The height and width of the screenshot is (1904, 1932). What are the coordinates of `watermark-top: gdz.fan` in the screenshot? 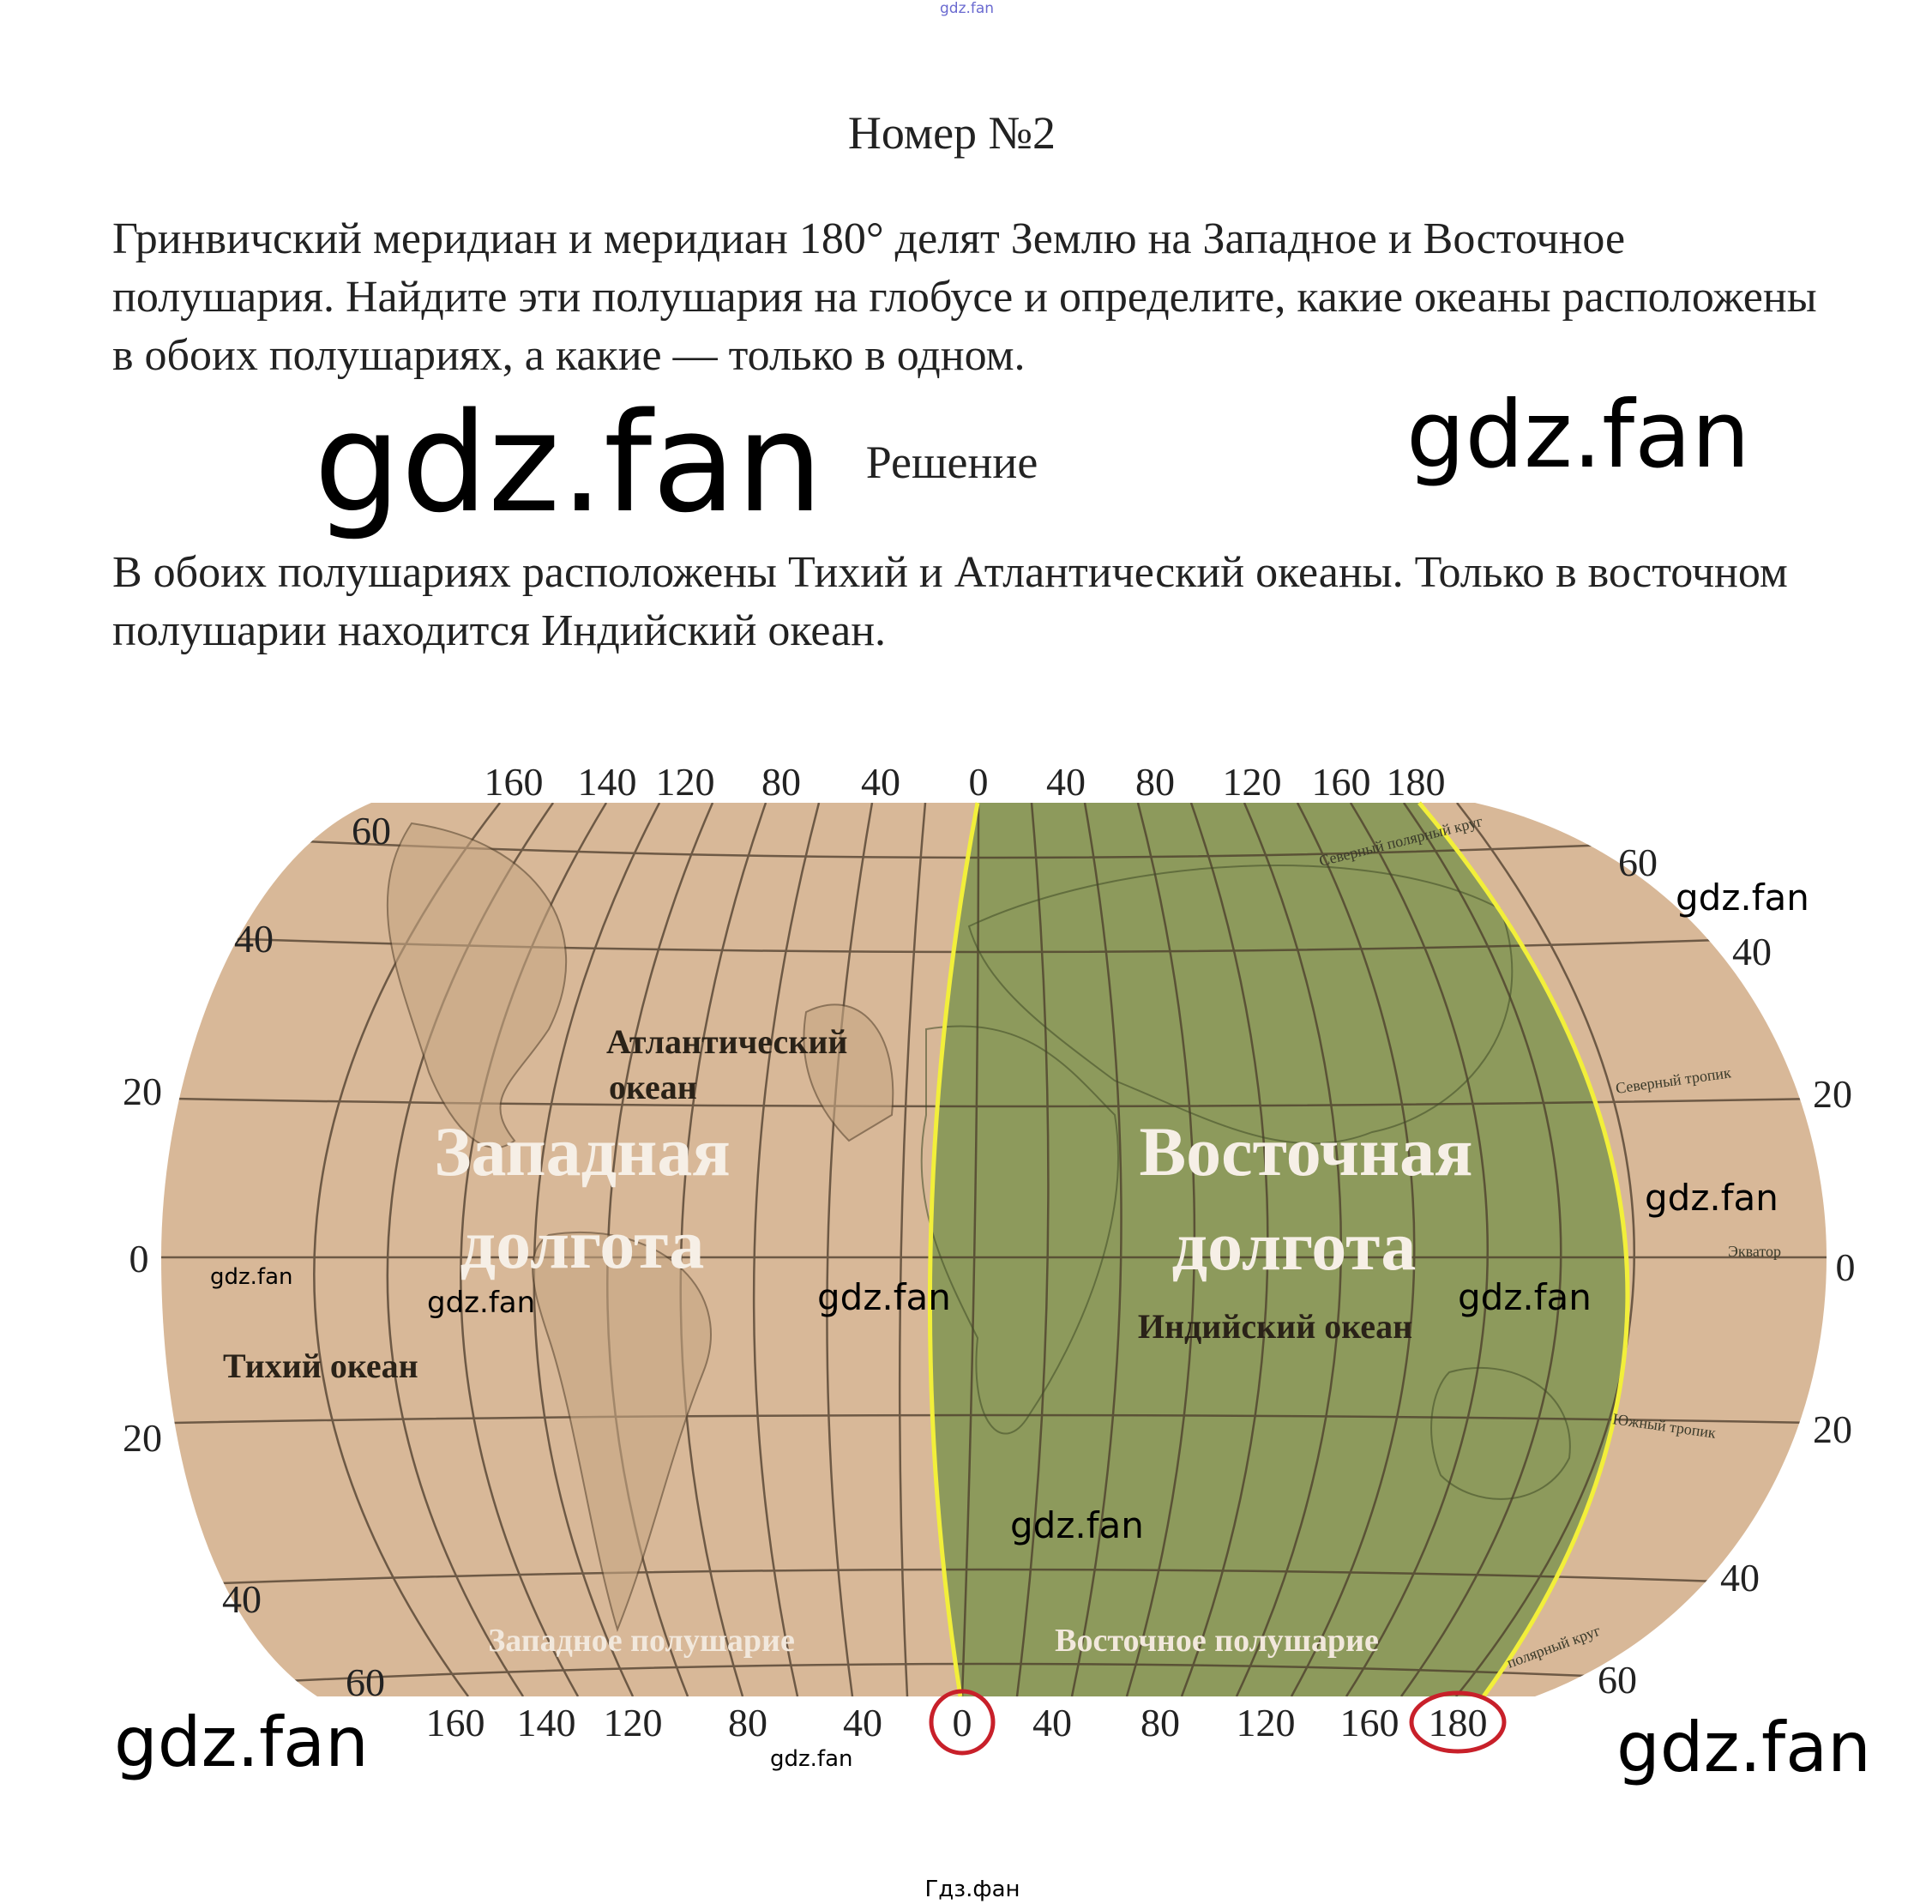 It's located at (968, 8).